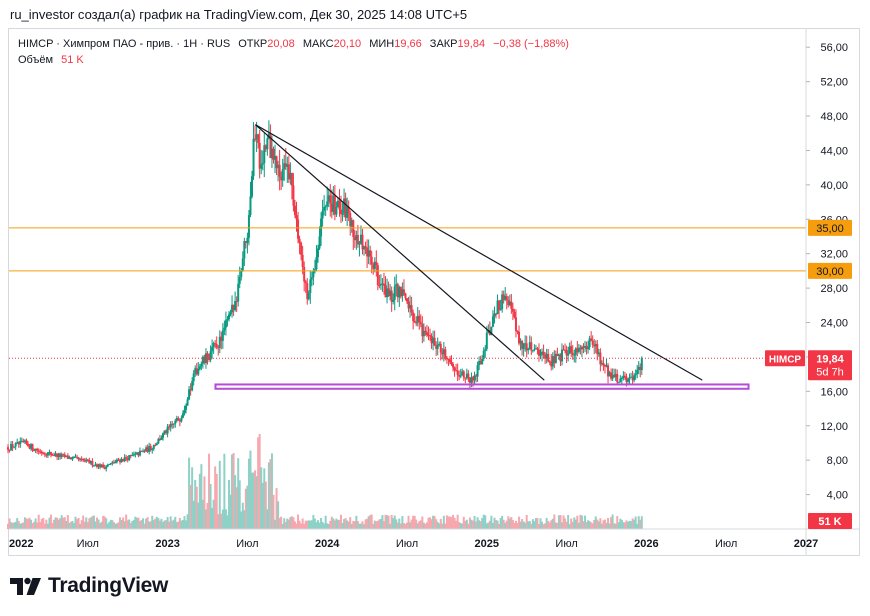  I want to click on symbol-tag, so click(785, 358).